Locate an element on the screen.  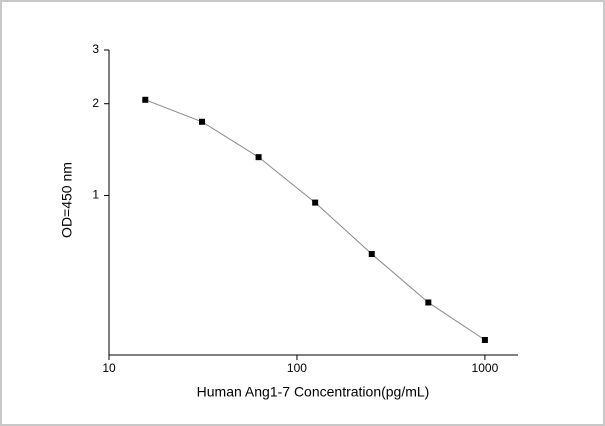
y-axis-label: OD=450 nm is located at coordinates (67, 200).